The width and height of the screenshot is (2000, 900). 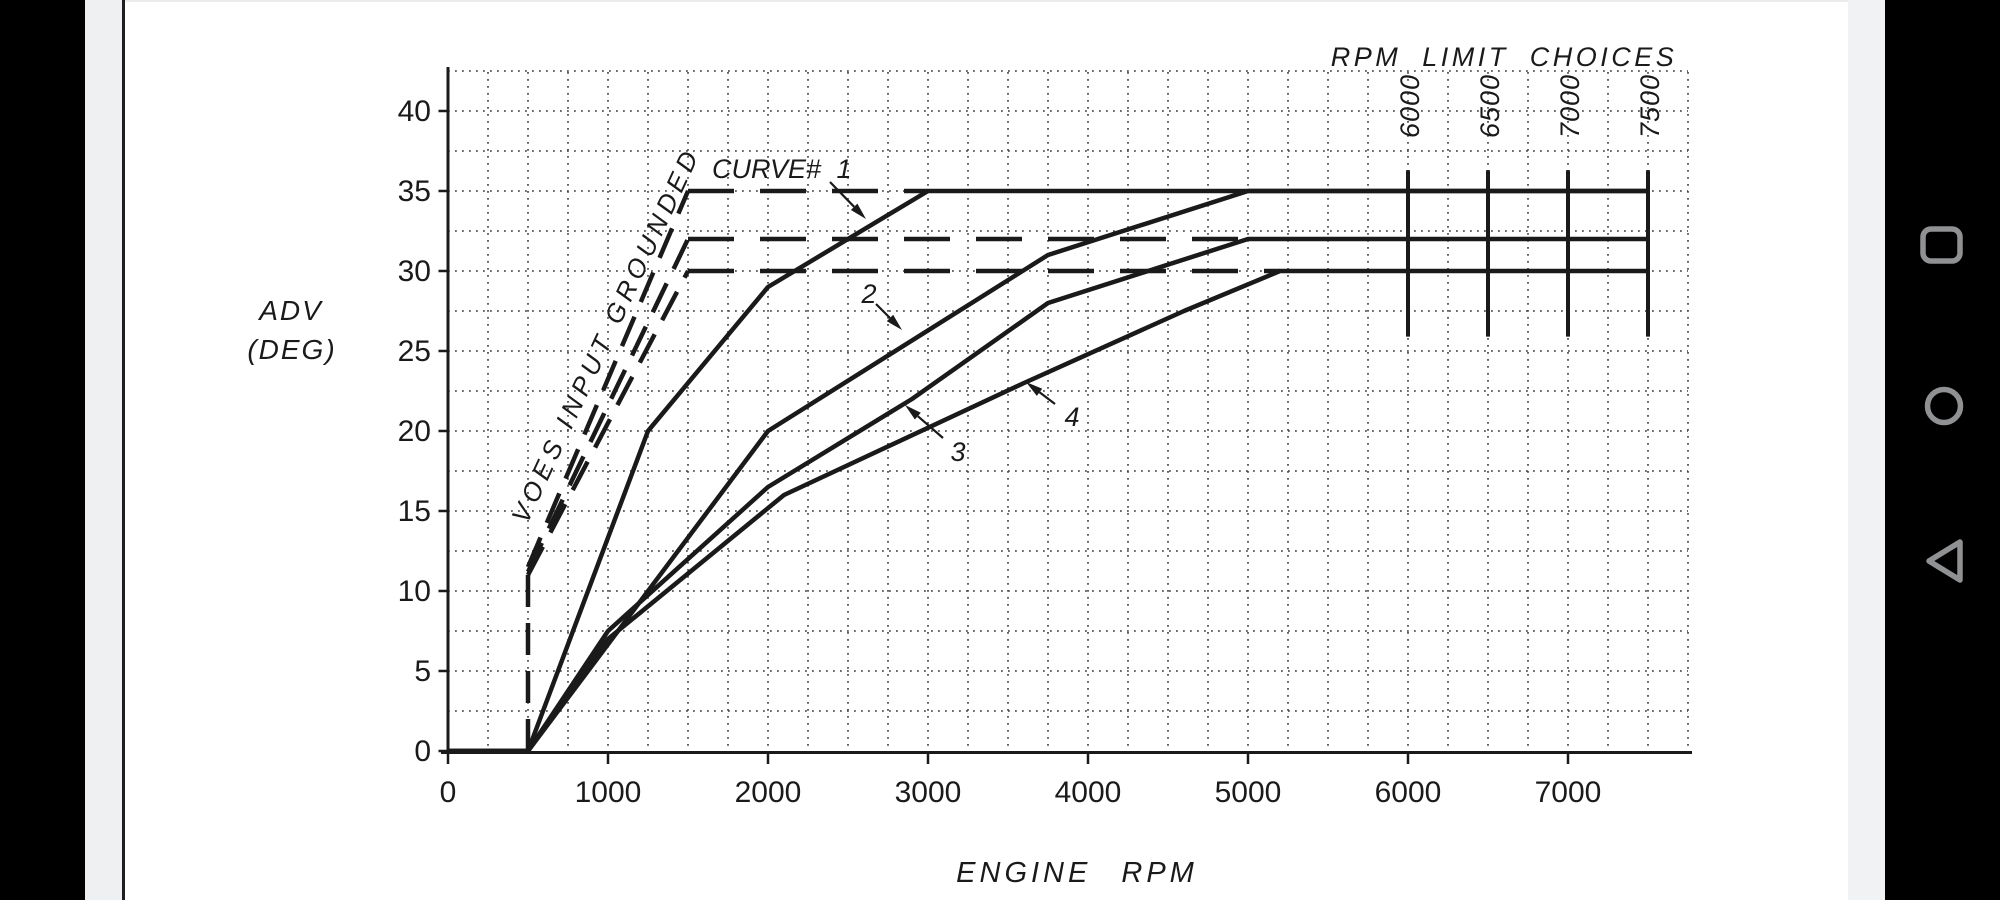 I want to click on back-triangle-icon, so click(x=1944, y=561).